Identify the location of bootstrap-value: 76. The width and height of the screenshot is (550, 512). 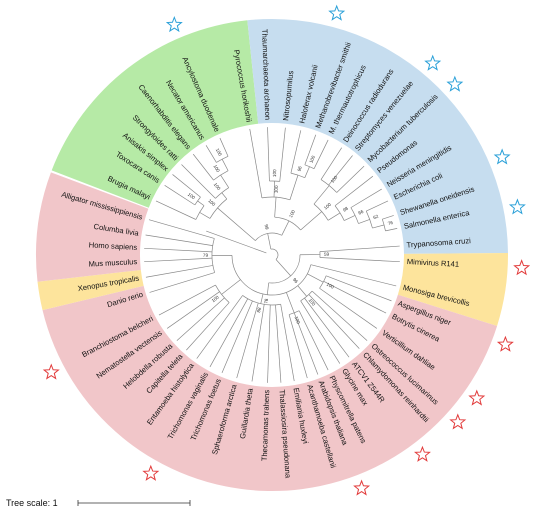
(390, 223).